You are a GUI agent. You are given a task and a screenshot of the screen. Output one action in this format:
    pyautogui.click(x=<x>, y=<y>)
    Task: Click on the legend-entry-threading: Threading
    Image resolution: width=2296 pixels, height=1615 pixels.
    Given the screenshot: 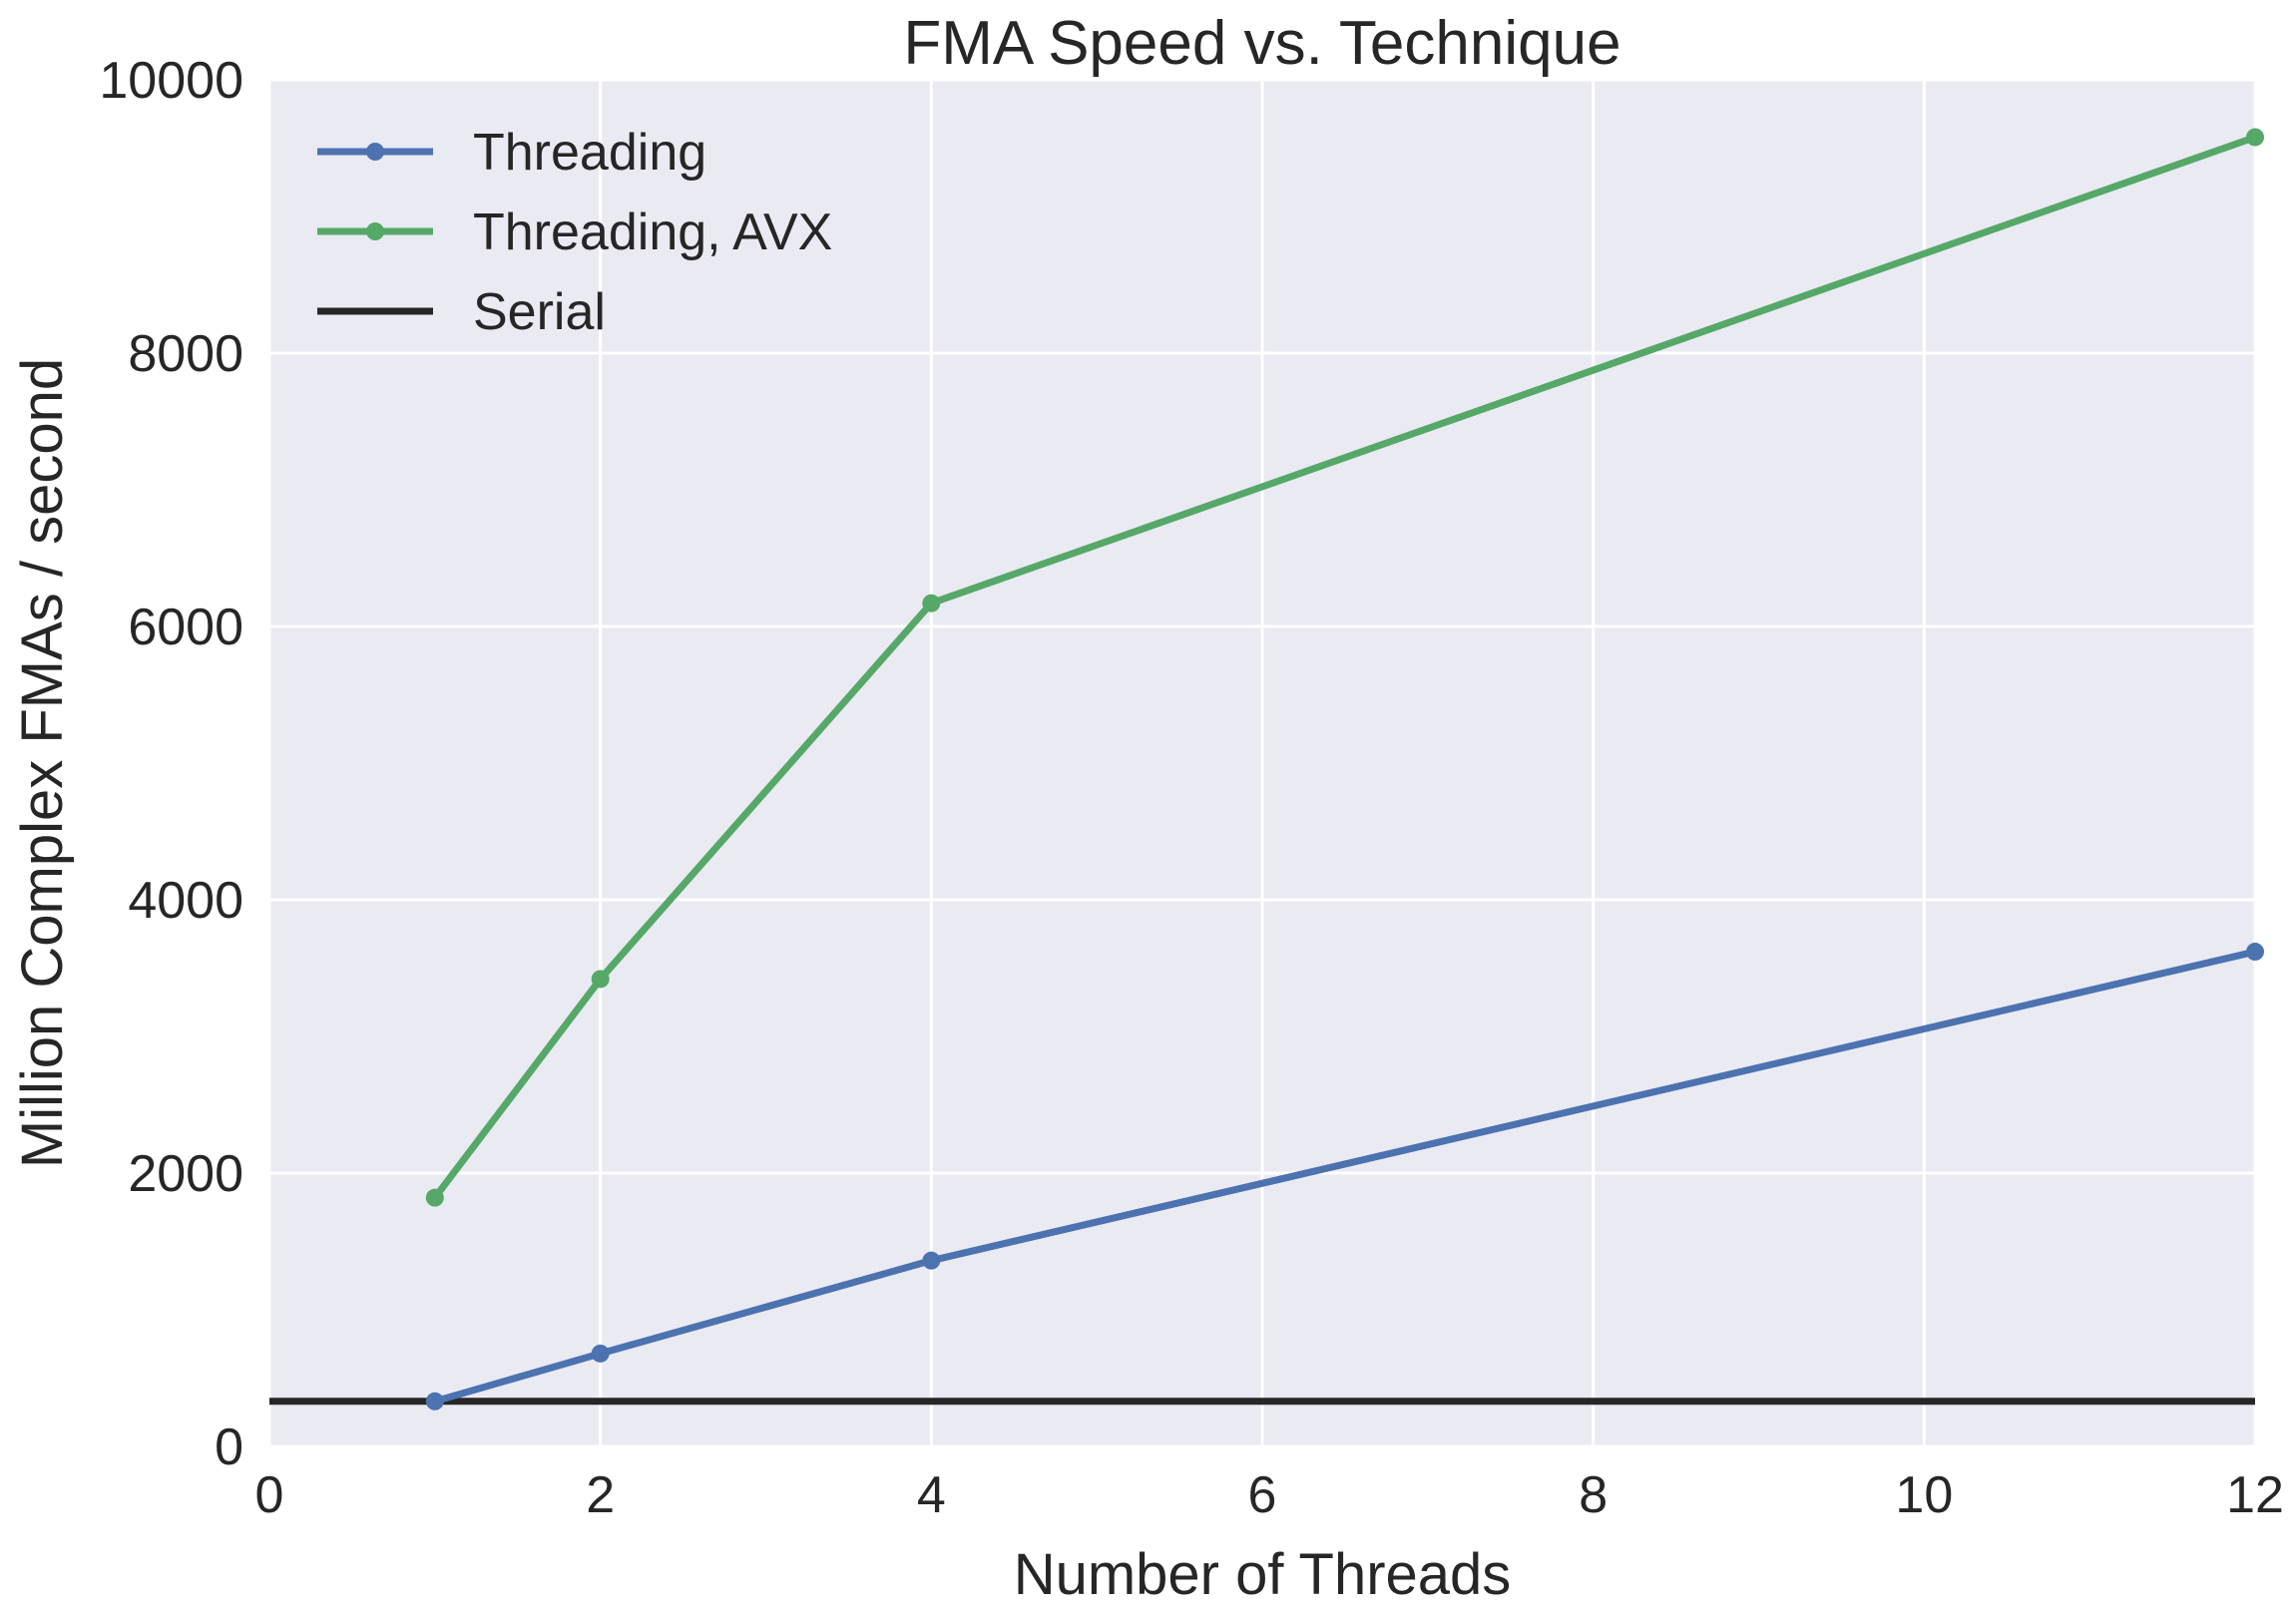 What is the action you would take?
    pyautogui.click(x=511, y=153)
    